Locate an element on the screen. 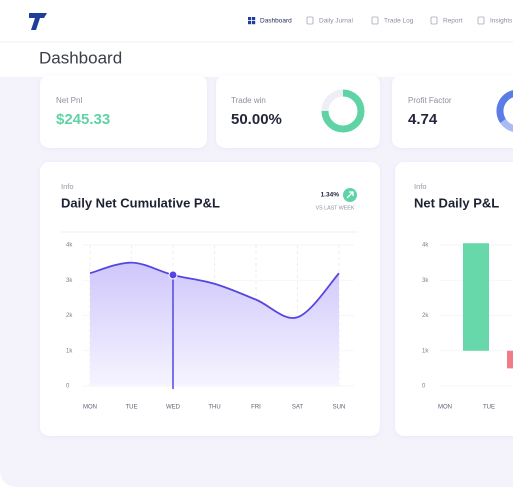 This screenshot has height=487, width=513. stat-value: 4.74 is located at coordinates (423, 119).